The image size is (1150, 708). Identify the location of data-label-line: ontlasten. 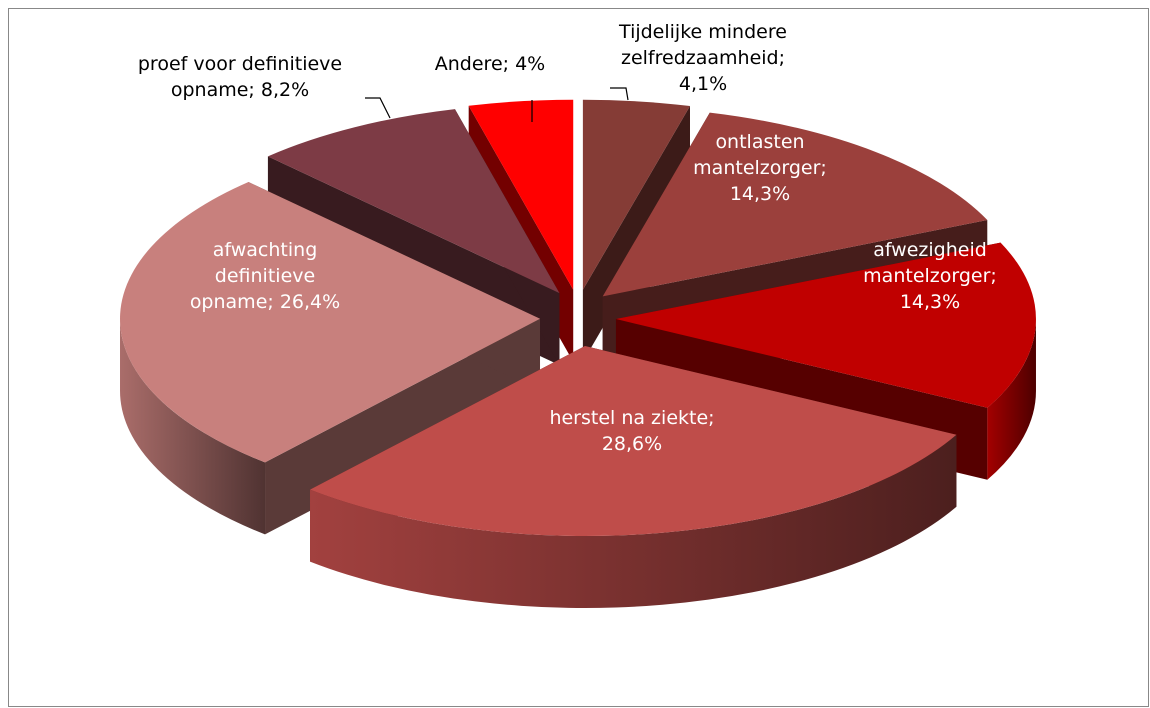
(759, 142).